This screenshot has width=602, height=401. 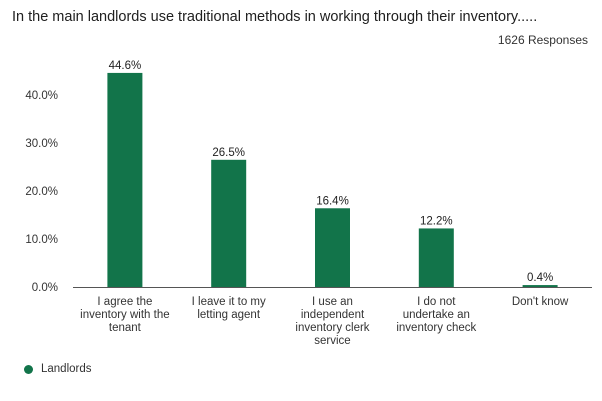 I want to click on y-tick-label: 20.0%, so click(x=41, y=192).